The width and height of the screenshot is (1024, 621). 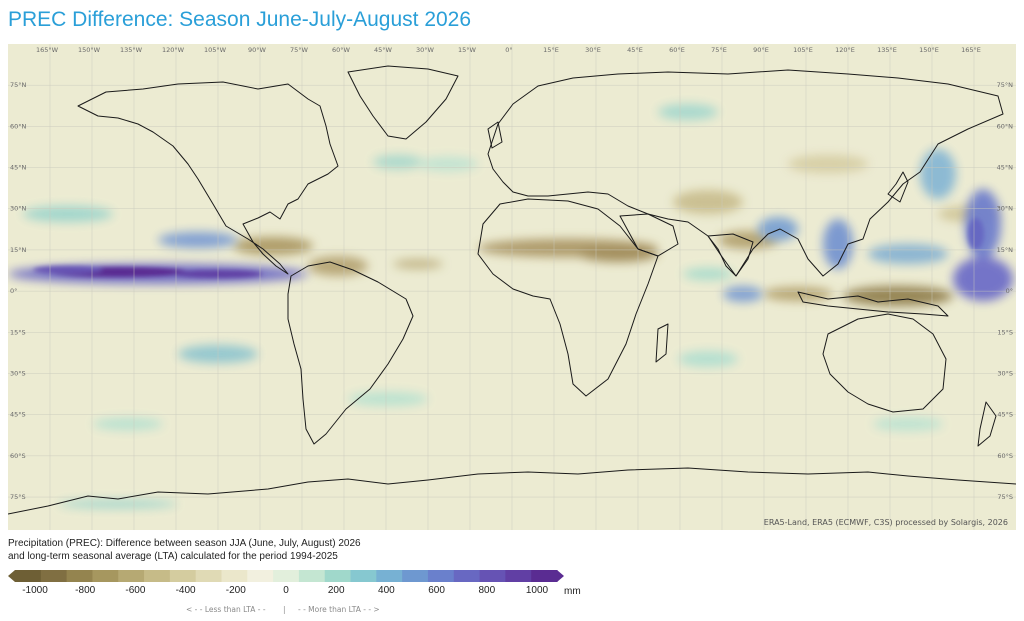 I want to click on legend-tick-label: 1000, so click(x=537, y=590).